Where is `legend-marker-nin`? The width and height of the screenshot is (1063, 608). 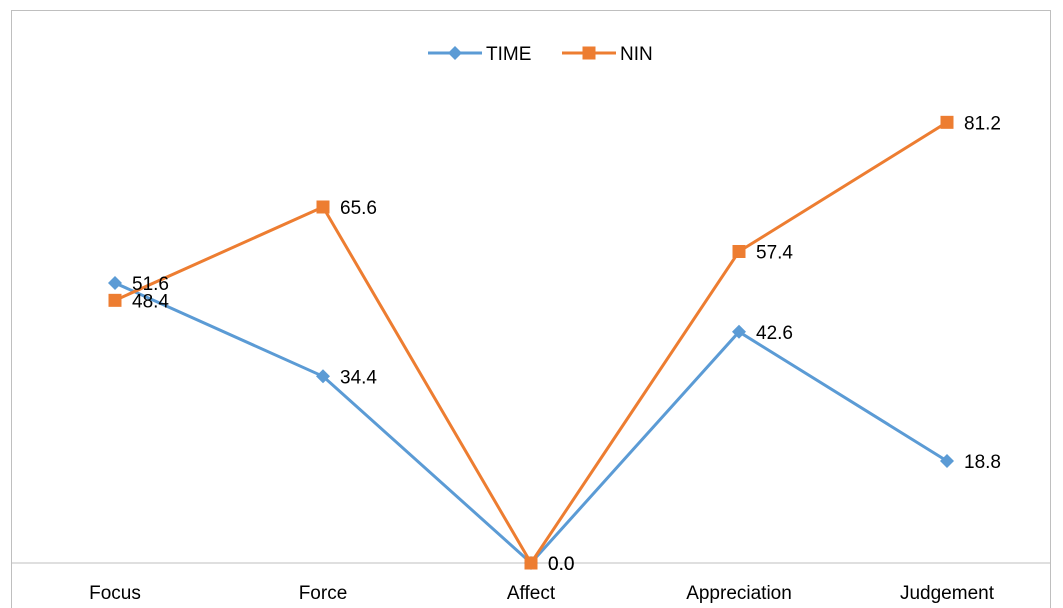
legend-marker-nin is located at coordinates (589, 53).